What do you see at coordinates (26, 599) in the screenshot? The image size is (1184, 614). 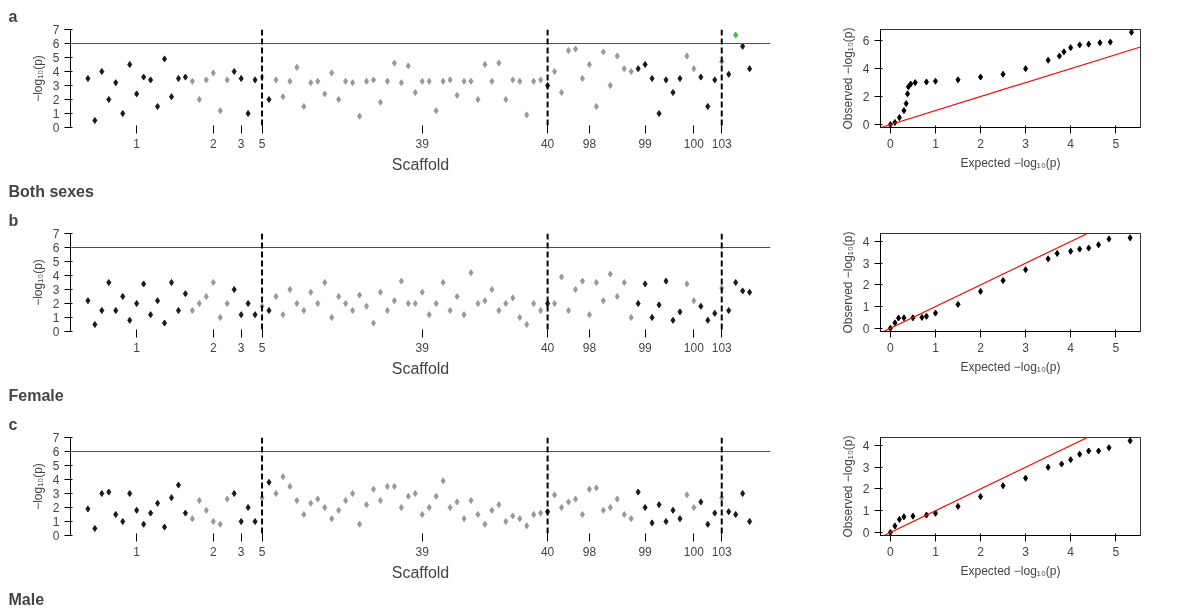 I see `text: Male` at bounding box center [26, 599].